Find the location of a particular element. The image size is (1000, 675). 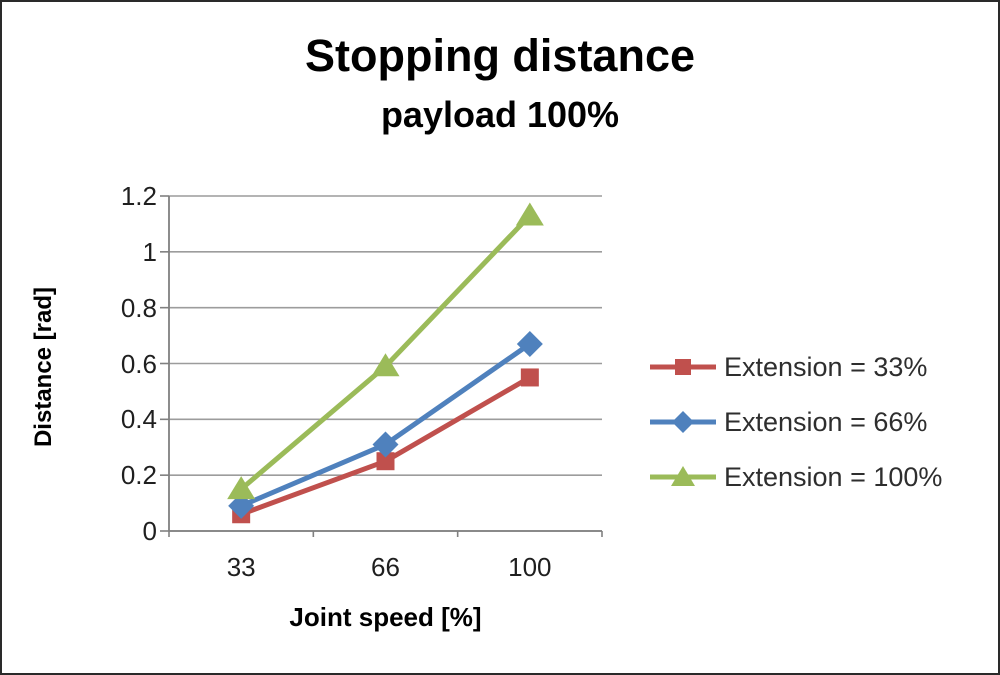

y-tick-label: 1.2 is located at coordinates (138, 196).